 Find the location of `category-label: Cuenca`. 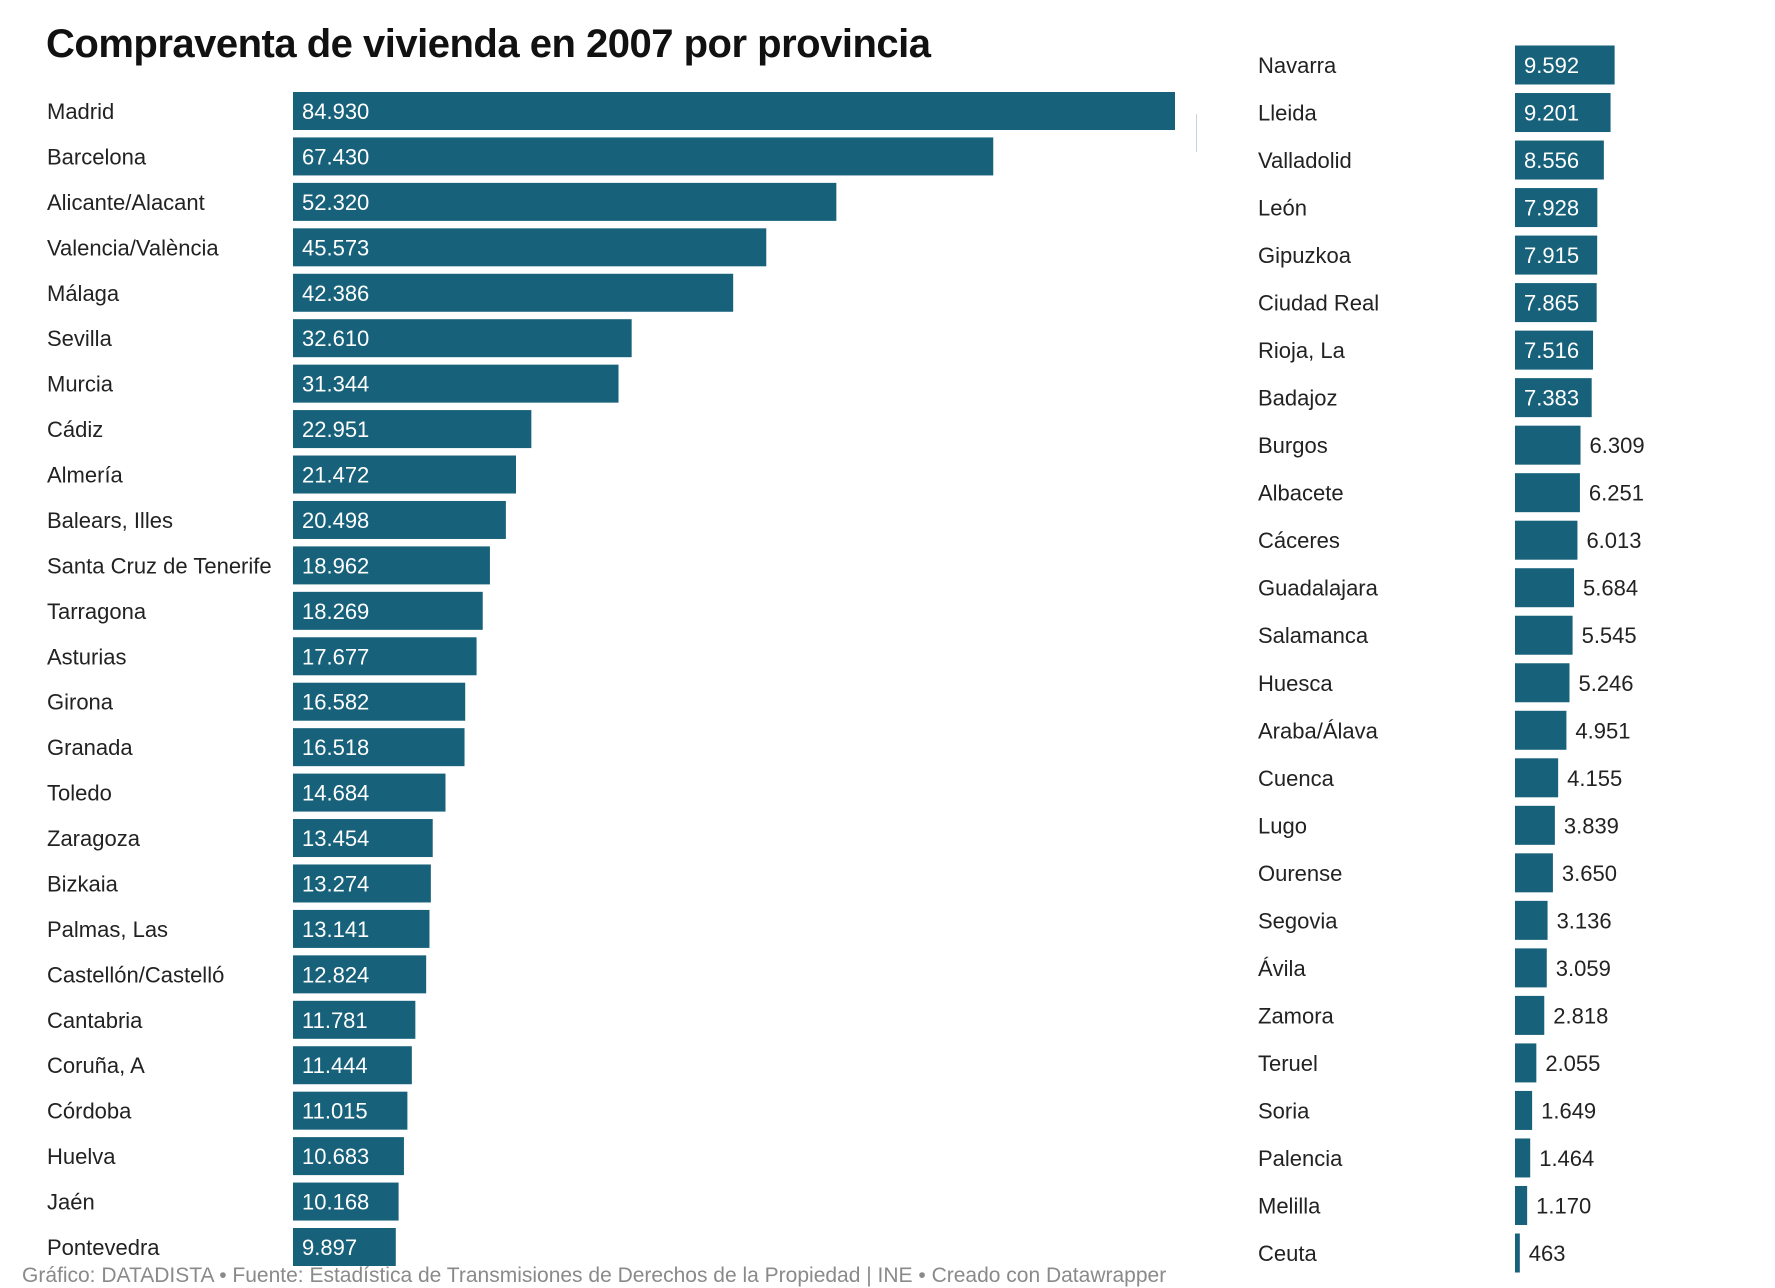

category-label: Cuenca is located at coordinates (1296, 778).